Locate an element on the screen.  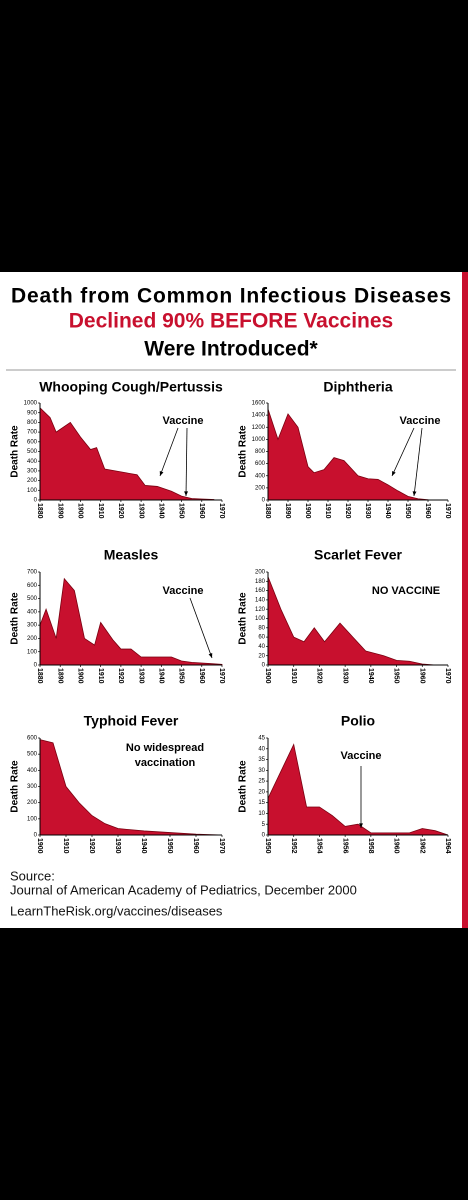
y-tick-label: 1200 is located at coordinates (259, 428).